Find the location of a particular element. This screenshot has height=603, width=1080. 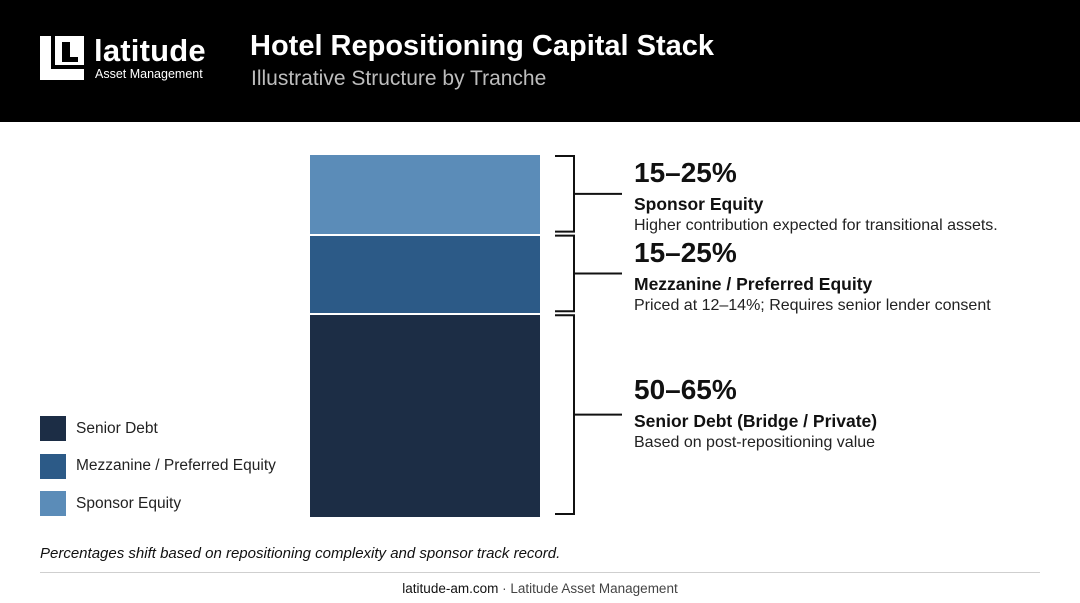

footer-company: Latitude Asset Management is located at coordinates (594, 588).